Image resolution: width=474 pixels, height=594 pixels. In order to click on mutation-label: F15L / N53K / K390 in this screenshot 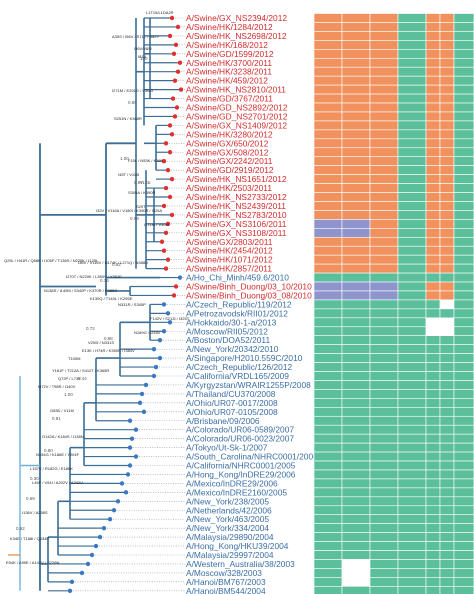, I will do `click(146, 160)`.